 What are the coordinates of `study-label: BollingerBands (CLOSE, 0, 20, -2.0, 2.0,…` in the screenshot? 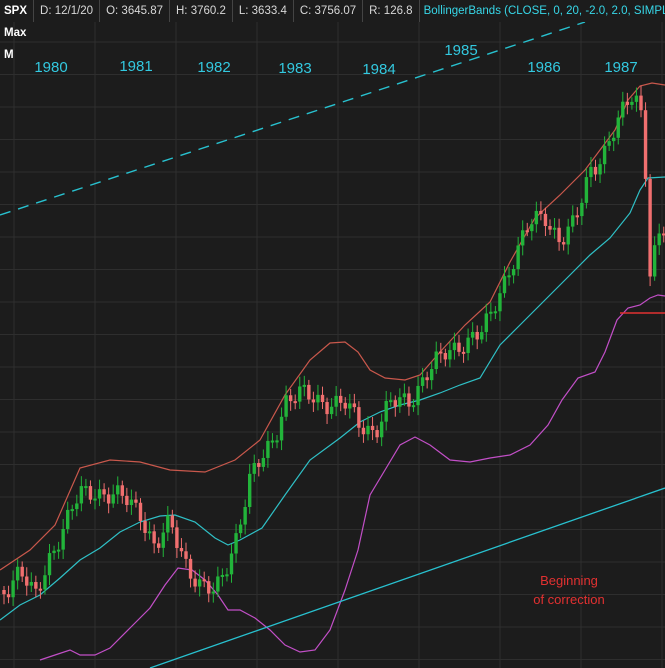 It's located at (544, 11).